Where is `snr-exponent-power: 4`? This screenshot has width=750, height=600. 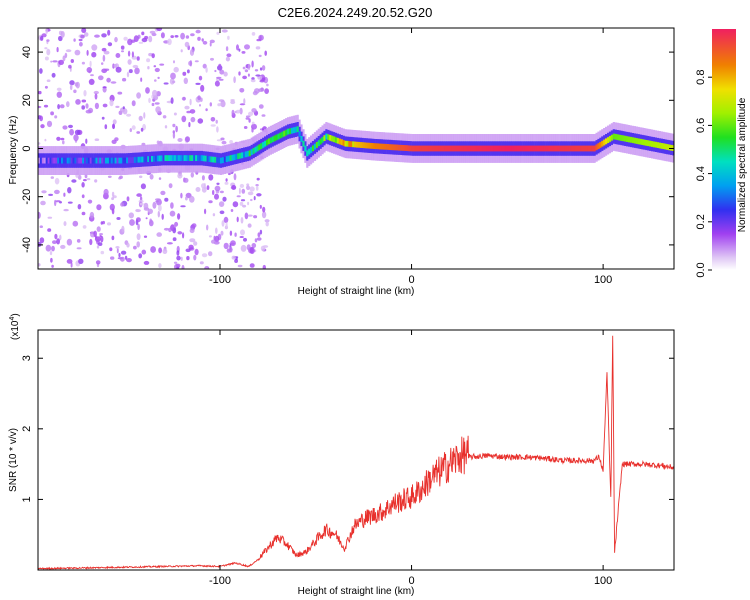
snr-exponent-power: 4 is located at coordinates (12, 319).